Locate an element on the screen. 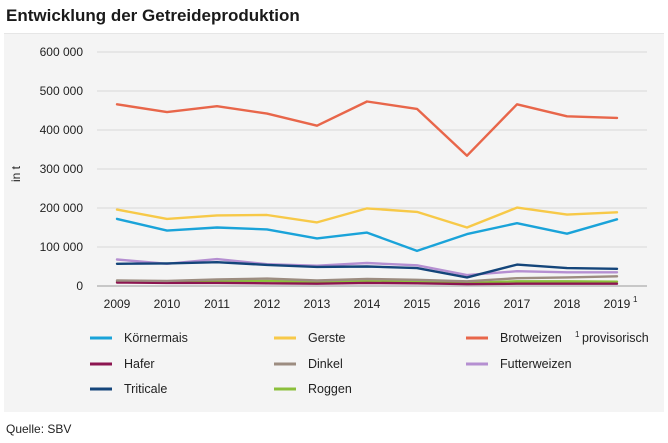 The width and height of the screenshot is (668, 443). legend-item: Roggen is located at coordinates (313, 389).